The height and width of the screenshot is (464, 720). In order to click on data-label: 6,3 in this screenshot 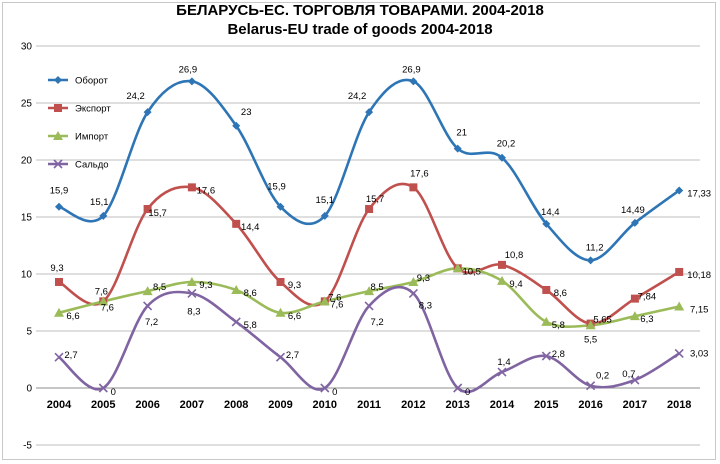, I will do `click(646, 319)`.